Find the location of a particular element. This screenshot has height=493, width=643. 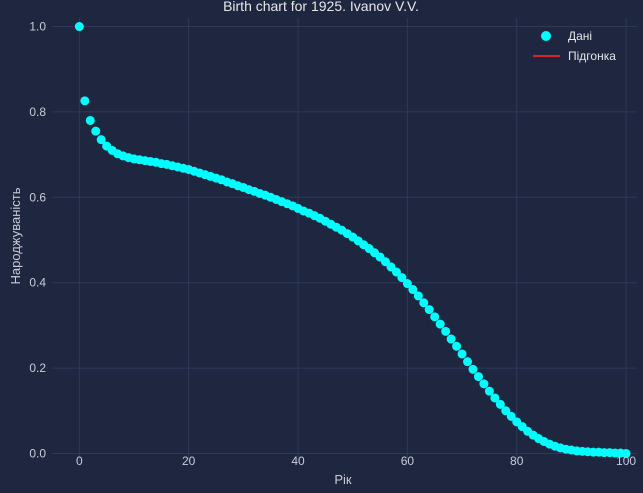

x-tick-label: 20 is located at coordinates (189, 461).